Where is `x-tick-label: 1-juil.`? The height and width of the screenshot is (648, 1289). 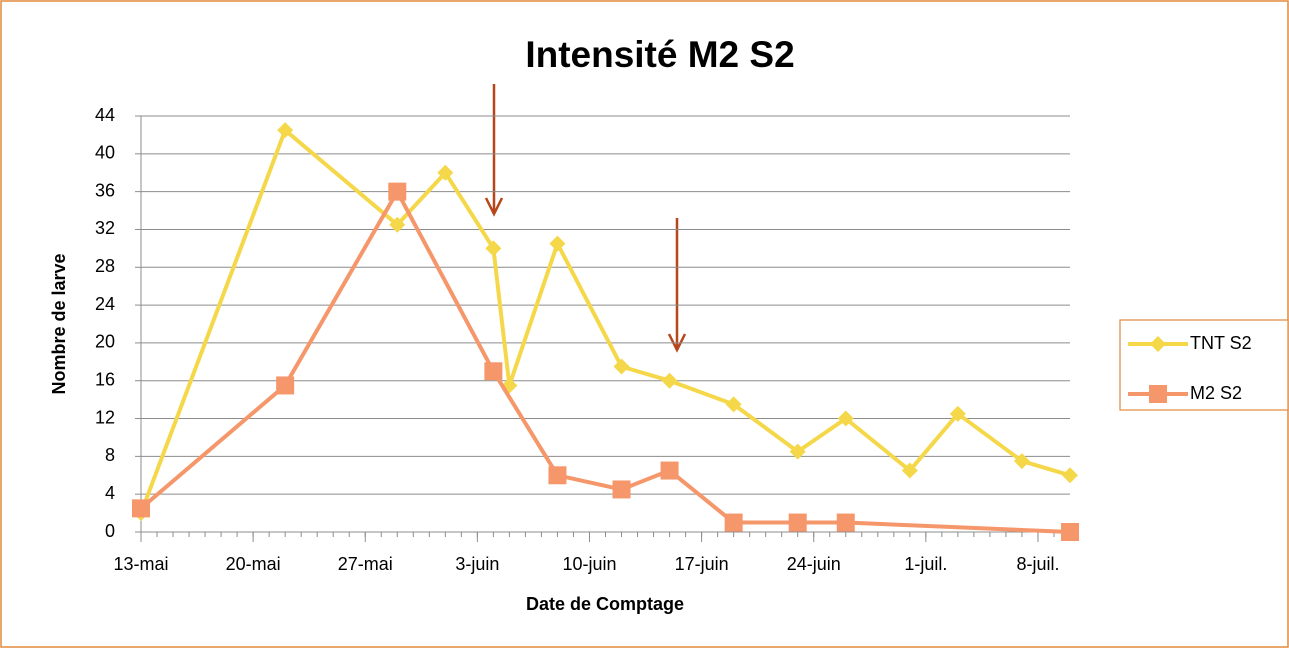 x-tick-label: 1-juil. is located at coordinates (925, 564).